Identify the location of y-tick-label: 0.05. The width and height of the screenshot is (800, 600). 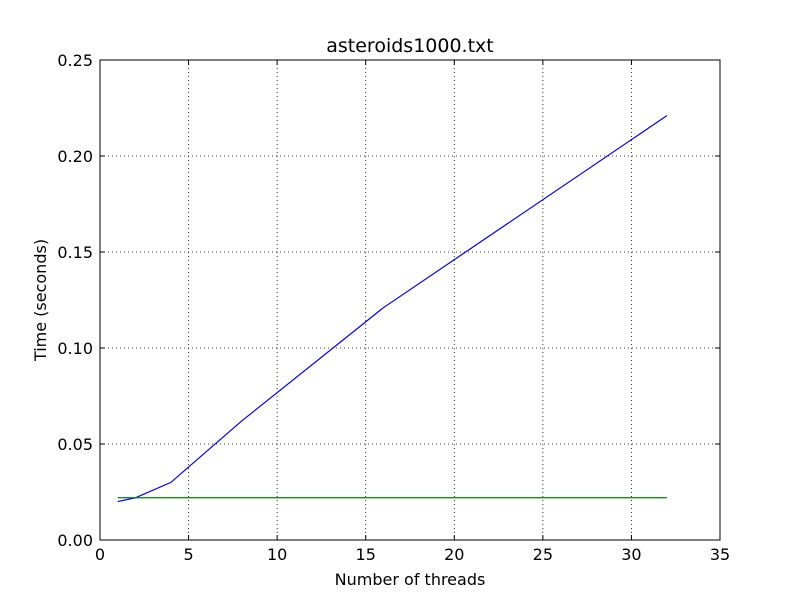
(75, 444).